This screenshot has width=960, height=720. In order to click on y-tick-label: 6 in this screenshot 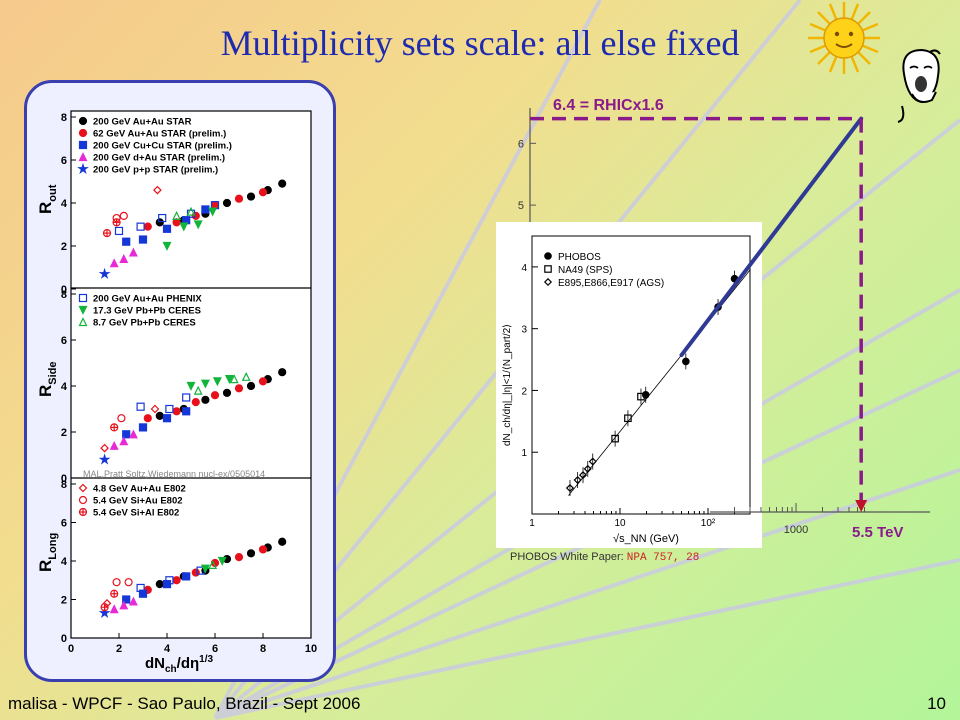, I will do `click(64, 524)`.